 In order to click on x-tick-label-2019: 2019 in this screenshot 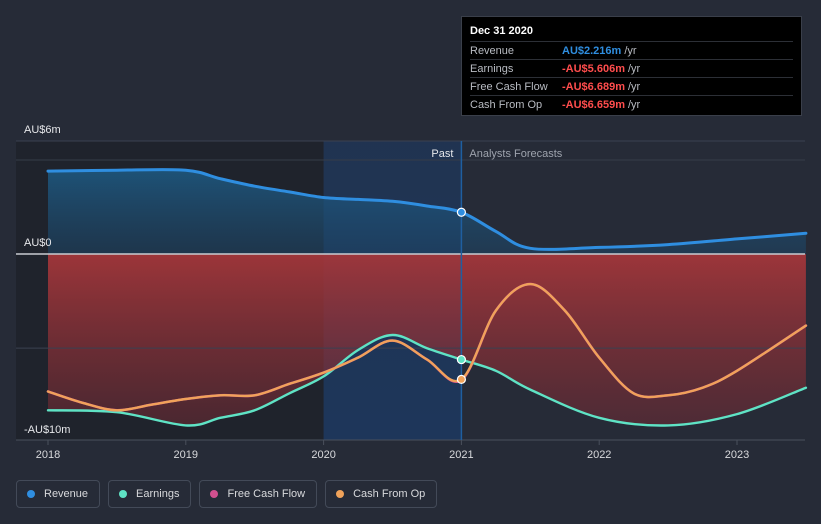, I will do `click(186, 455)`.